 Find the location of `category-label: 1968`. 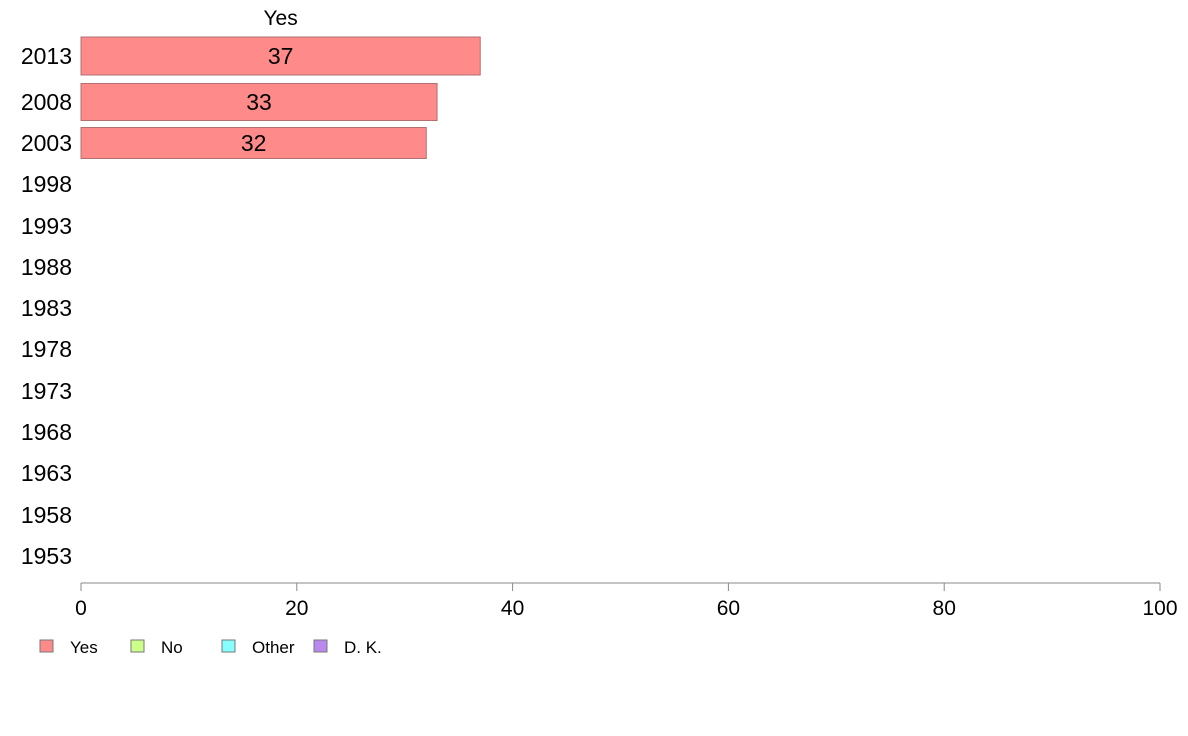

category-label: 1968 is located at coordinates (46, 432).